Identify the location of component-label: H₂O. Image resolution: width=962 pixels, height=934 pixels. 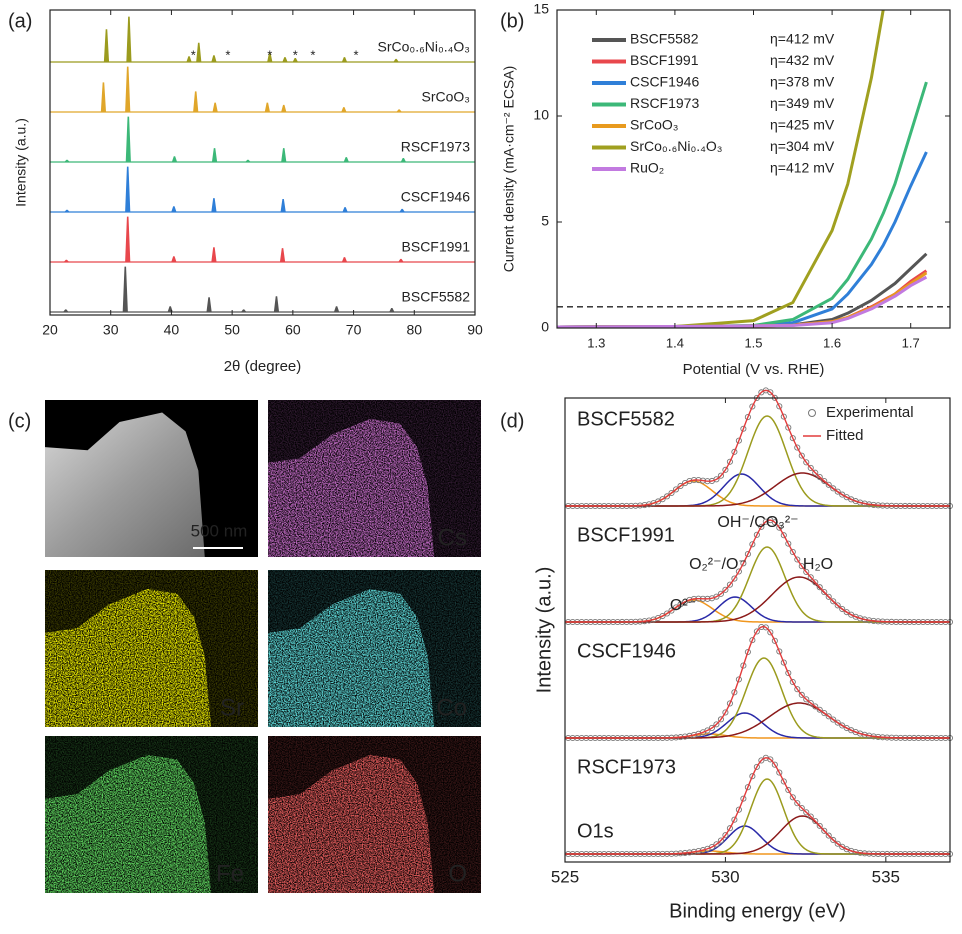
(818, 564).